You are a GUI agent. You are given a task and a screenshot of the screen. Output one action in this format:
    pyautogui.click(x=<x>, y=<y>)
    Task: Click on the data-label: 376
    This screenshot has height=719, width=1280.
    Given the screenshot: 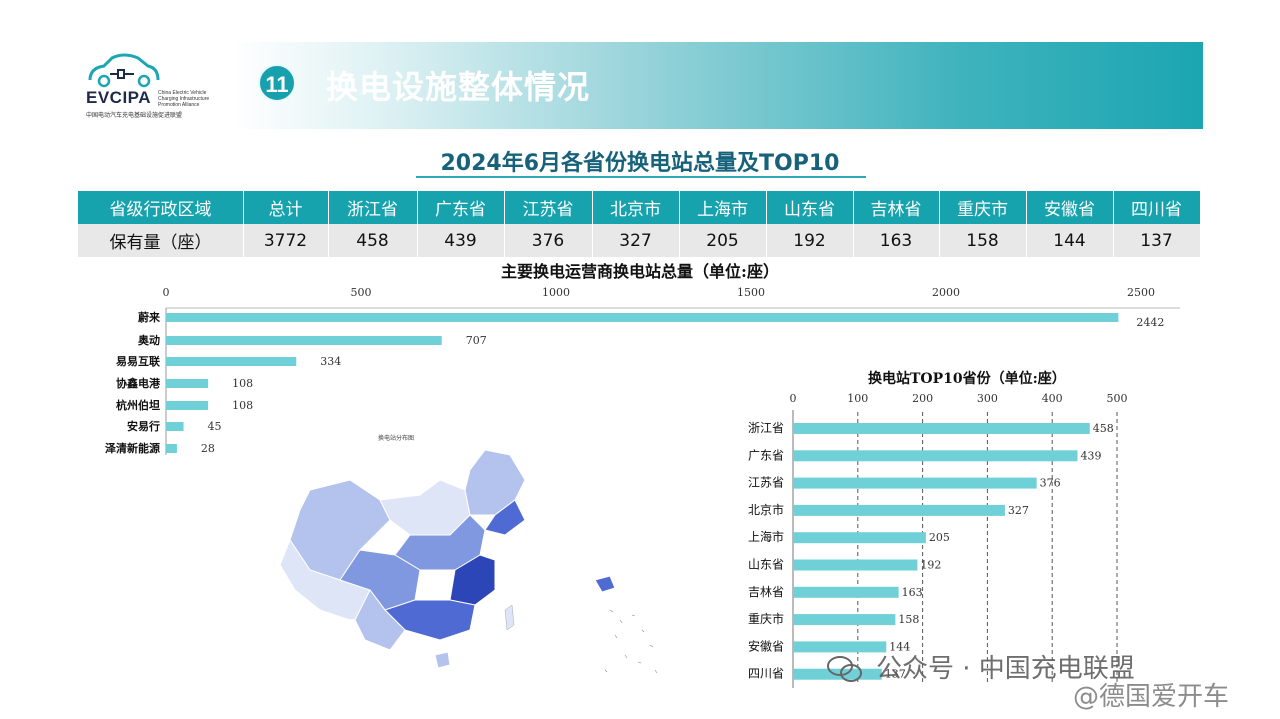 What is the action you would take?
    pyautogui.click(x=1050, y=483)
    